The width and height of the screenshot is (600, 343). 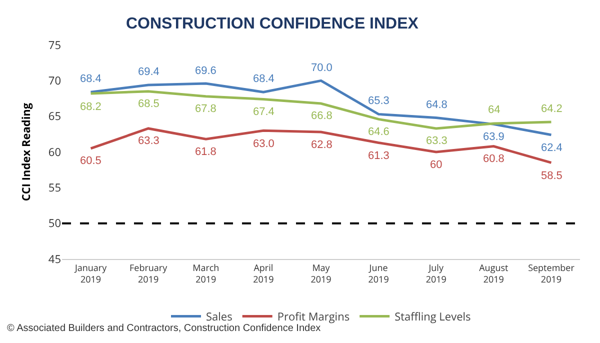 What do you see at coordinates (54, 152) in the screenshot?
I see `y-tick-label: 60` at bounding box center [54, 152].